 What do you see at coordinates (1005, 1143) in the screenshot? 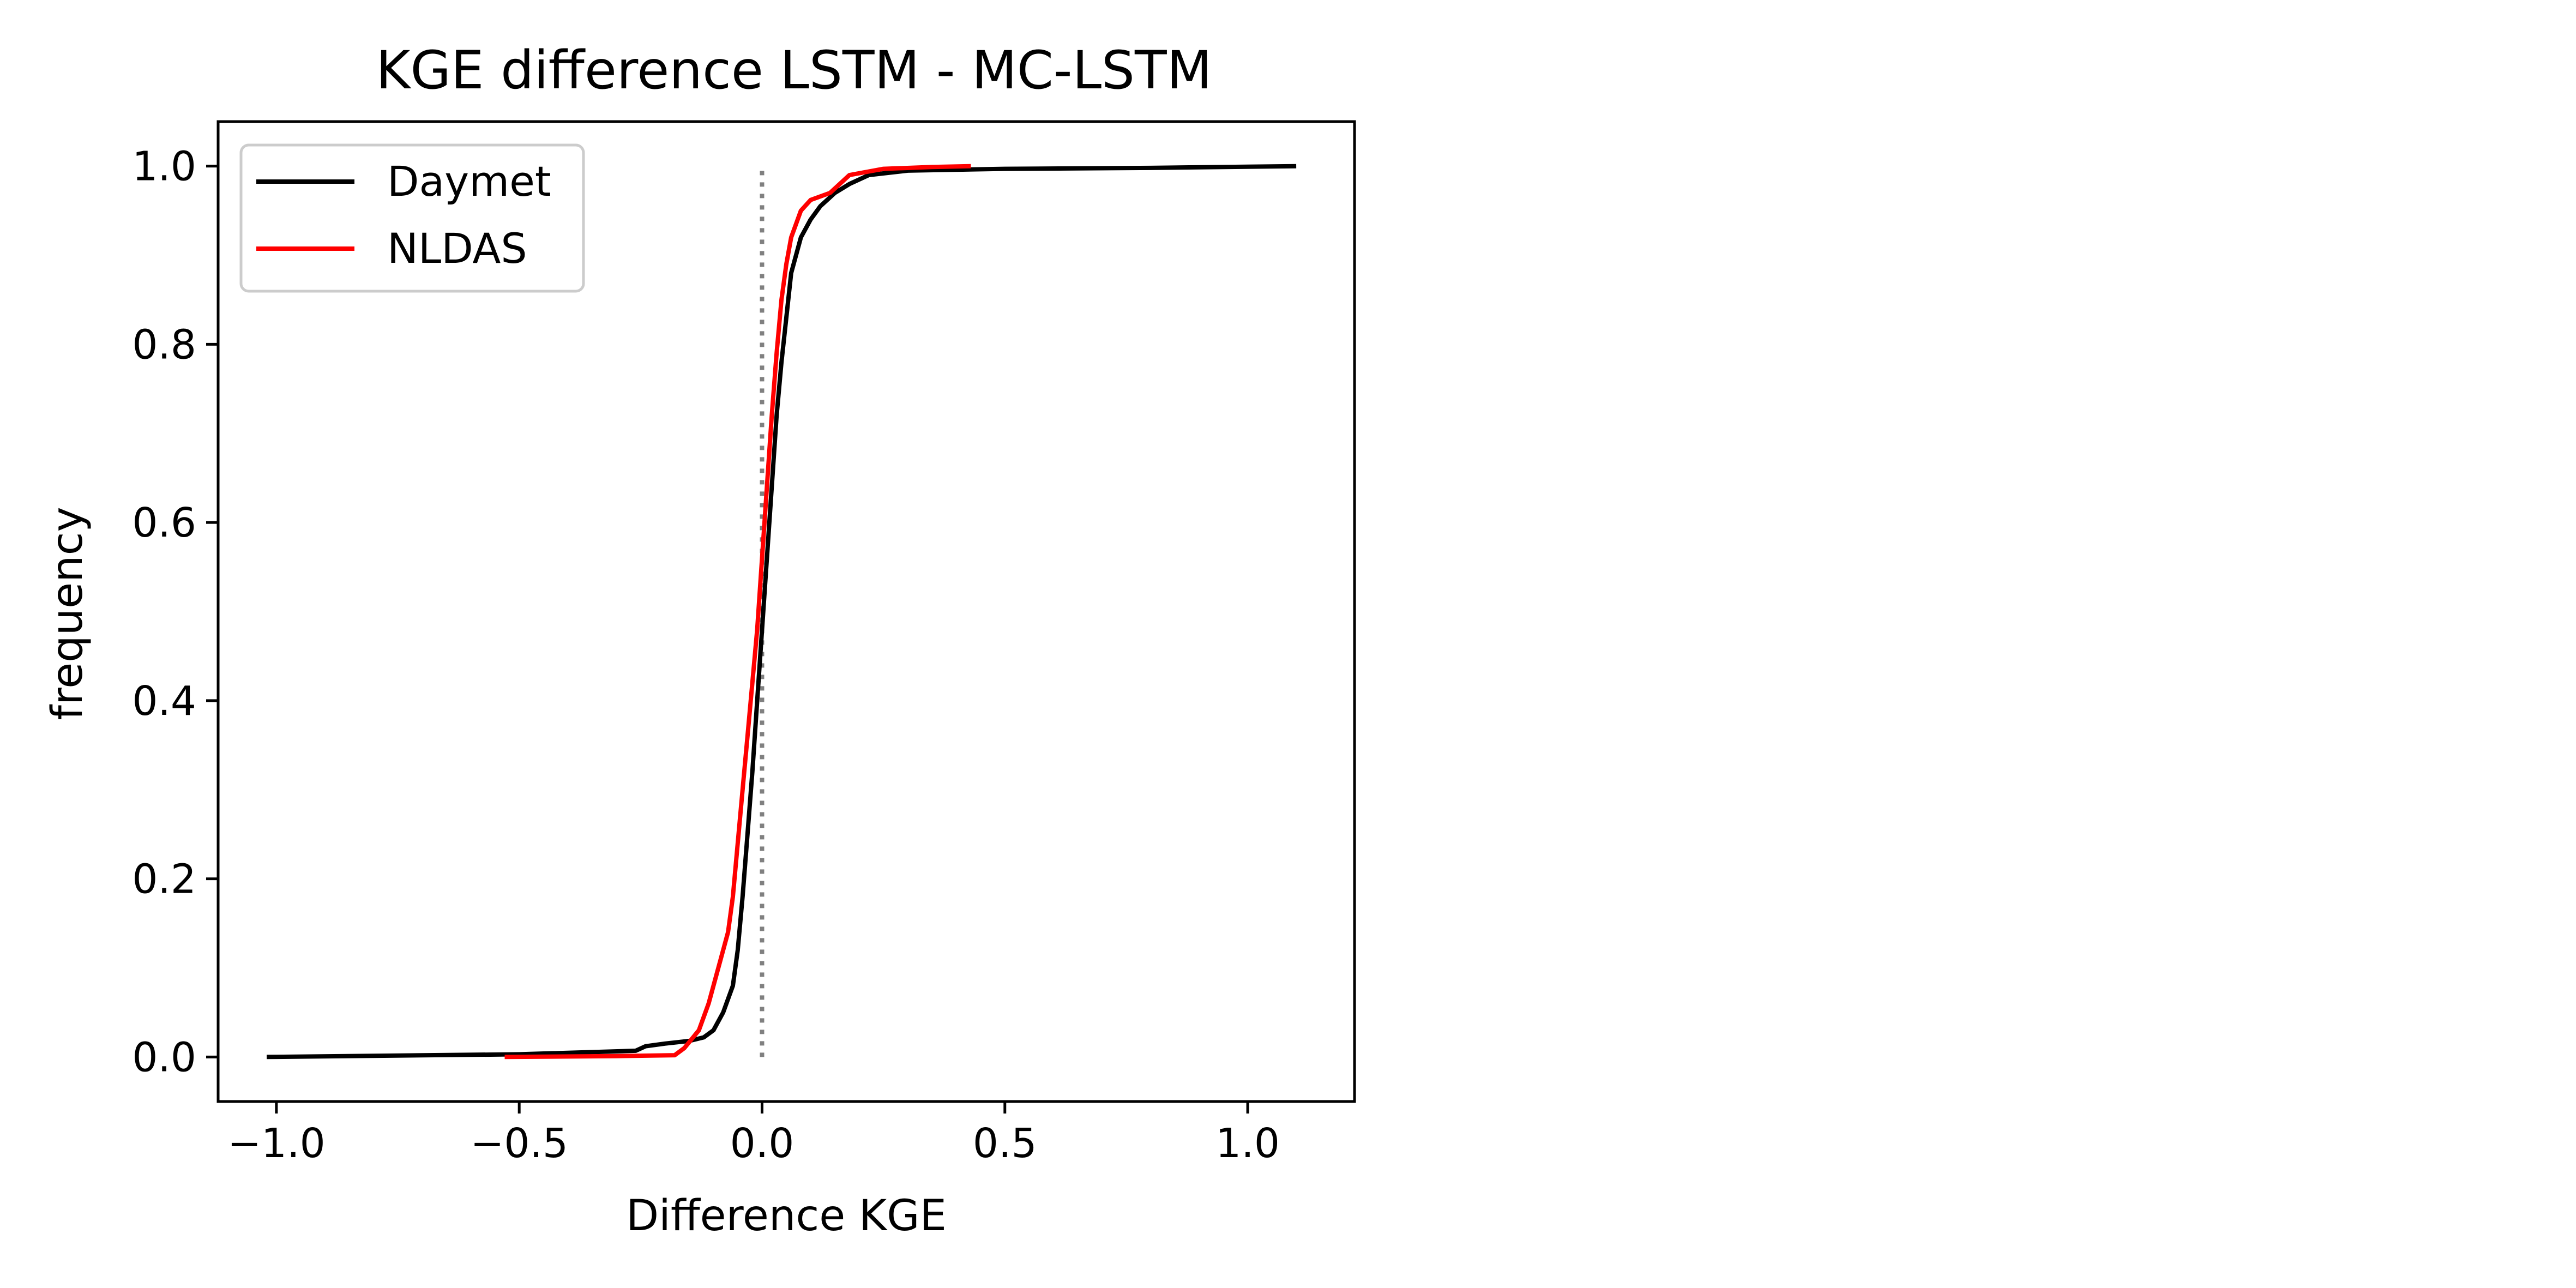
I see `x-tick-label: 0.5` at bounding box center [1005, 1143].